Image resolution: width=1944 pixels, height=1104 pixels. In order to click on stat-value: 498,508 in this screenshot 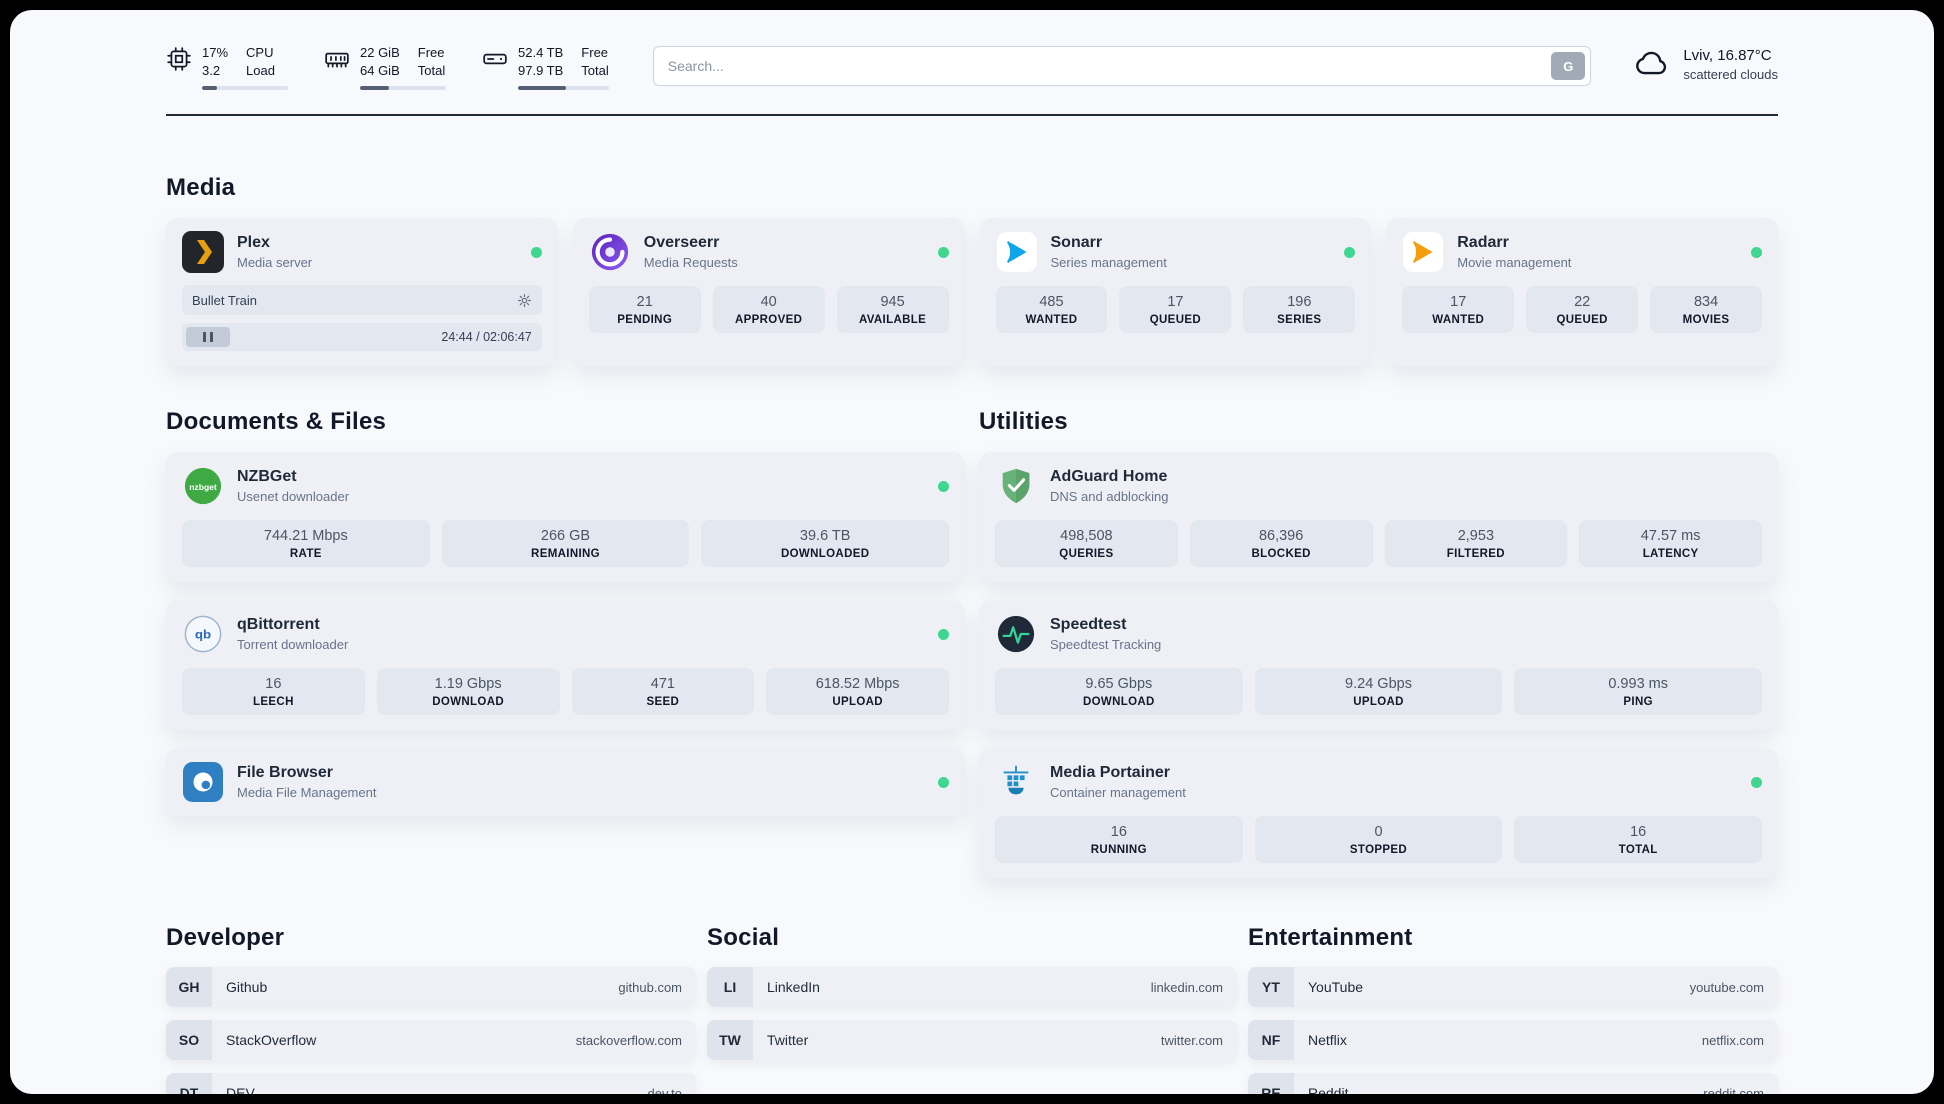, I will do `click(1086, 536)`.